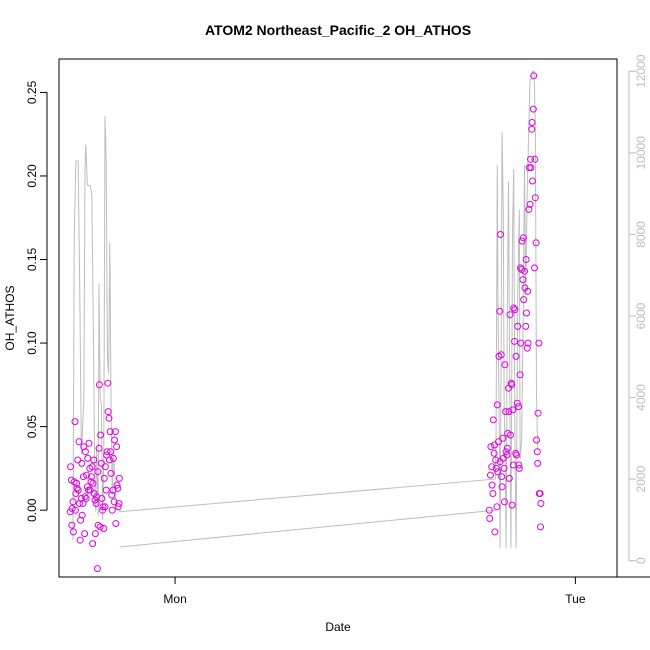  Describe the element at coordinates (338, 30) in the screenshot. I see `chart-title: ATOM2 Northeast_Pacific_2 OH_ATHOS` at that location.